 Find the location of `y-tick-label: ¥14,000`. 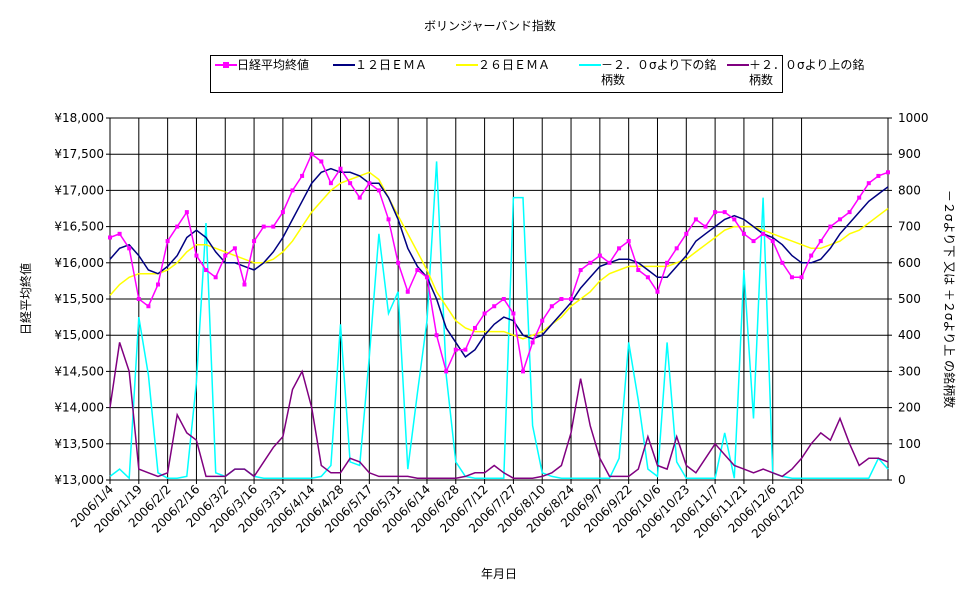

y-tick-label: ¥14,000 is located at coordinates (79, 408).